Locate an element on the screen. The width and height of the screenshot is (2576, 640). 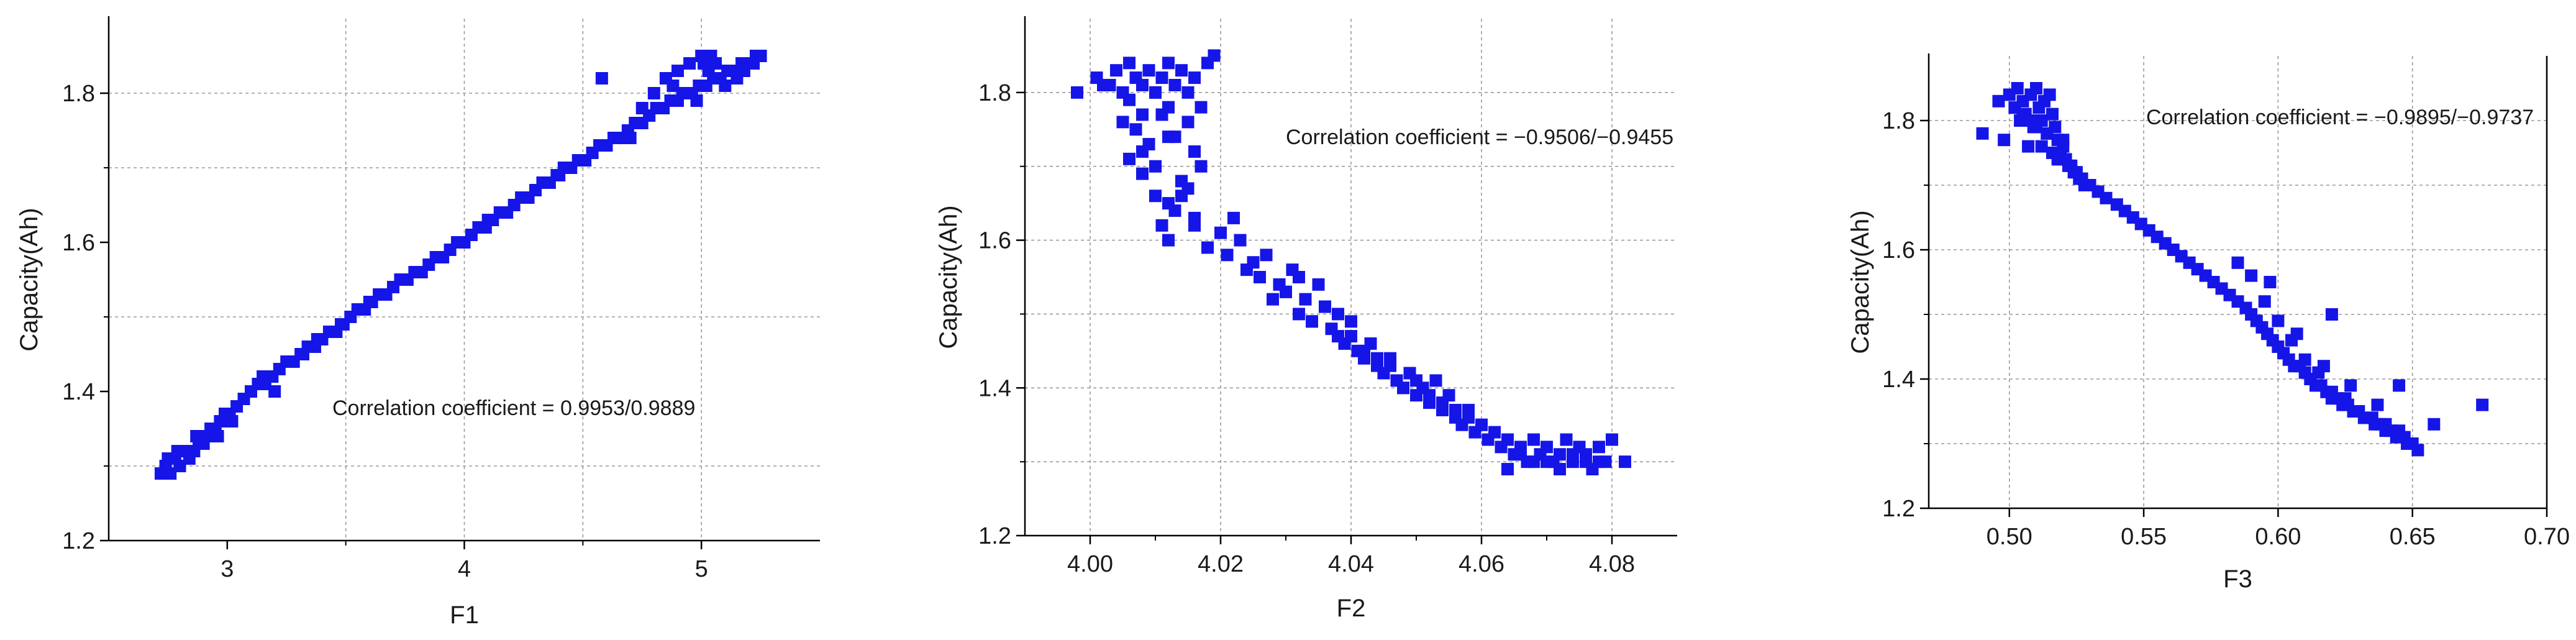
x-tick-label: 0.60 is located at coordinates (2278, 537).